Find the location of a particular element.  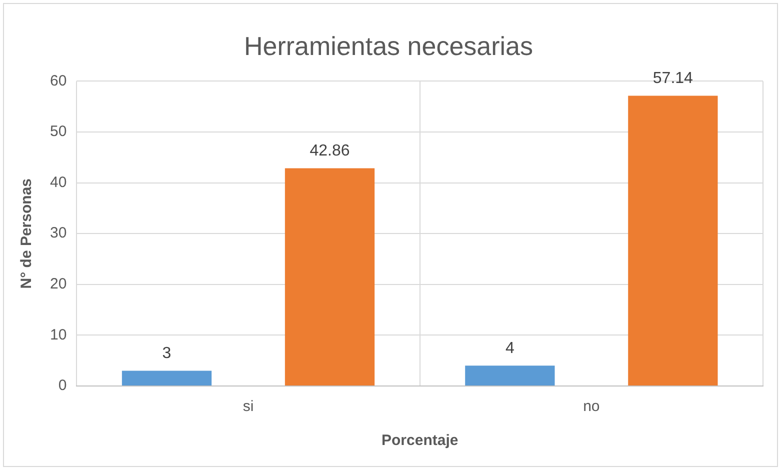

y-tick-label: 50 is located at coordinates (58, 131).